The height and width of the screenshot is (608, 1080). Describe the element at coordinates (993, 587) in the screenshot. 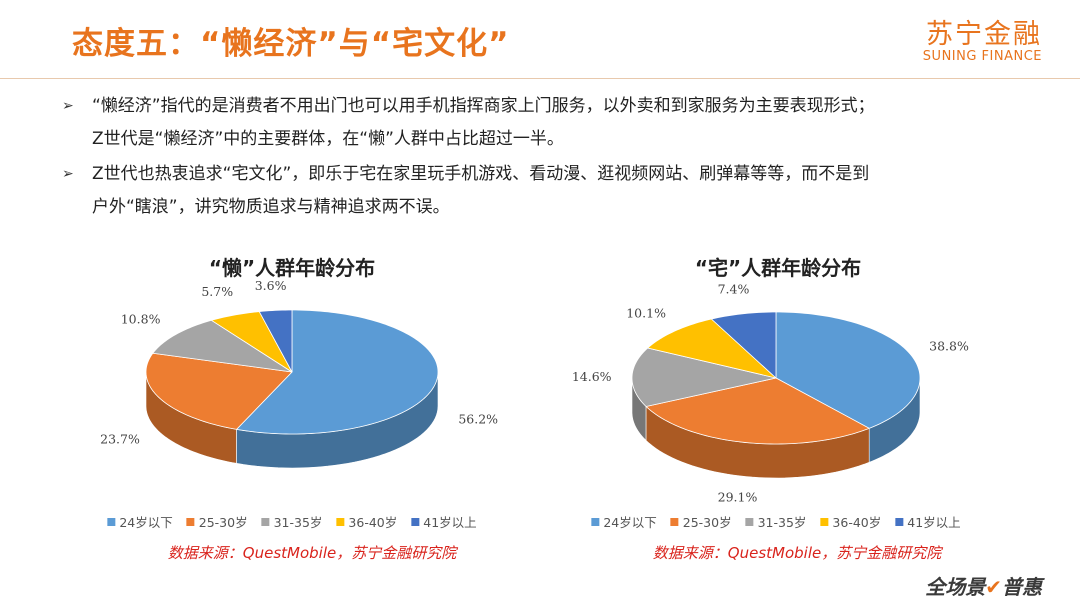

I see `check-icon: ✔` at that location.